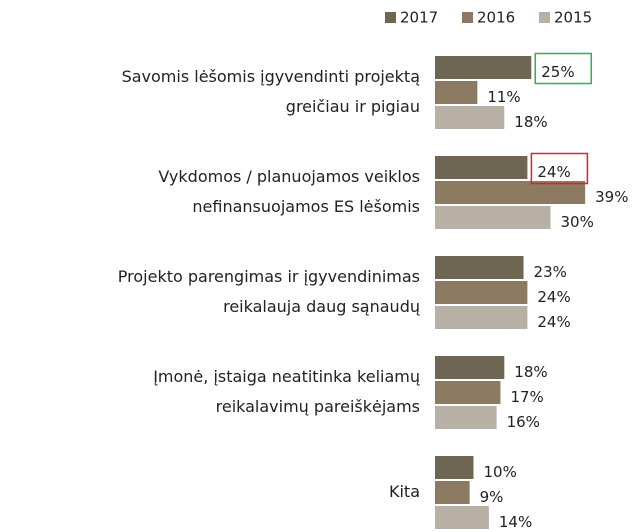 This screenshot has height=532, width=640. What do you see at coordinates (550, 272) in the screenshot?
I see `value-label: 23%` at bounding box center [550, 272].